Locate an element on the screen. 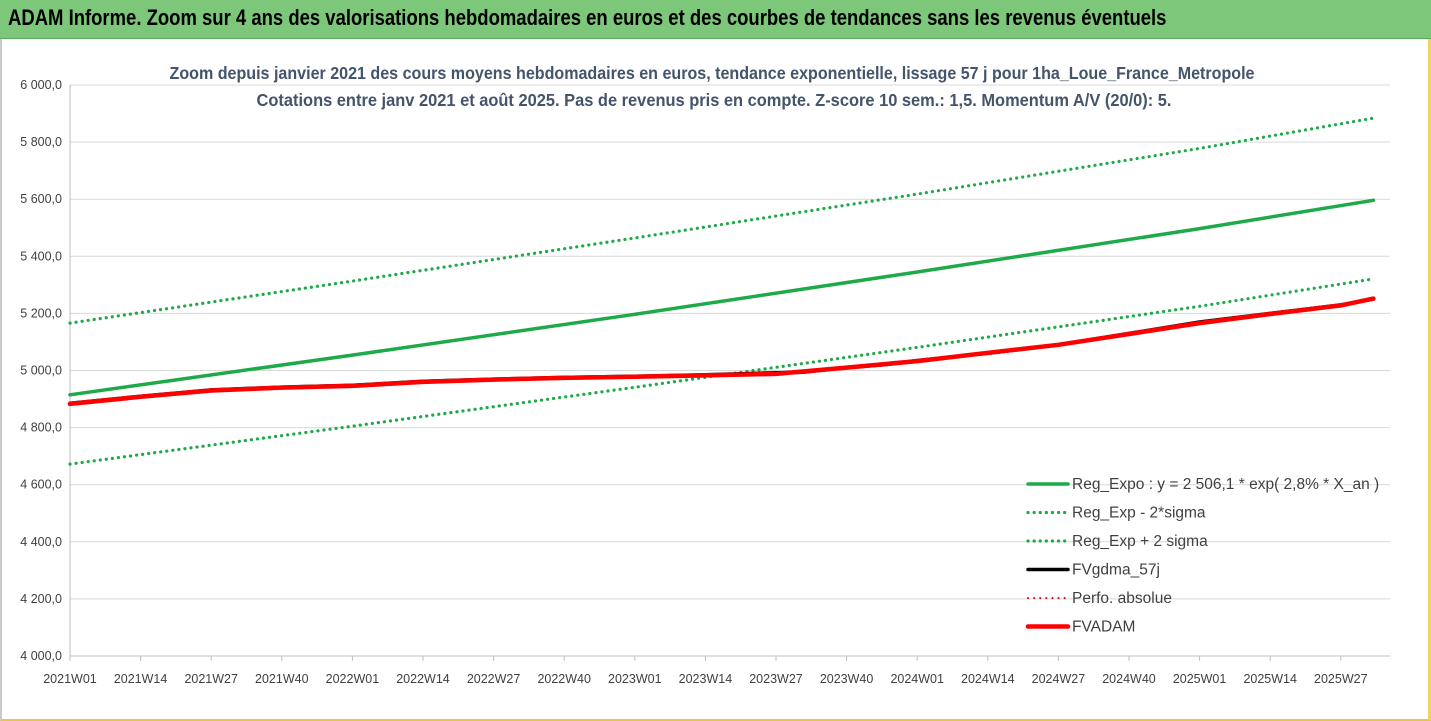 The height and width of the screenshot is (721, 1431). legend-label: Reg_Exp + 2 sigma is located at coordinates (1140, 541).